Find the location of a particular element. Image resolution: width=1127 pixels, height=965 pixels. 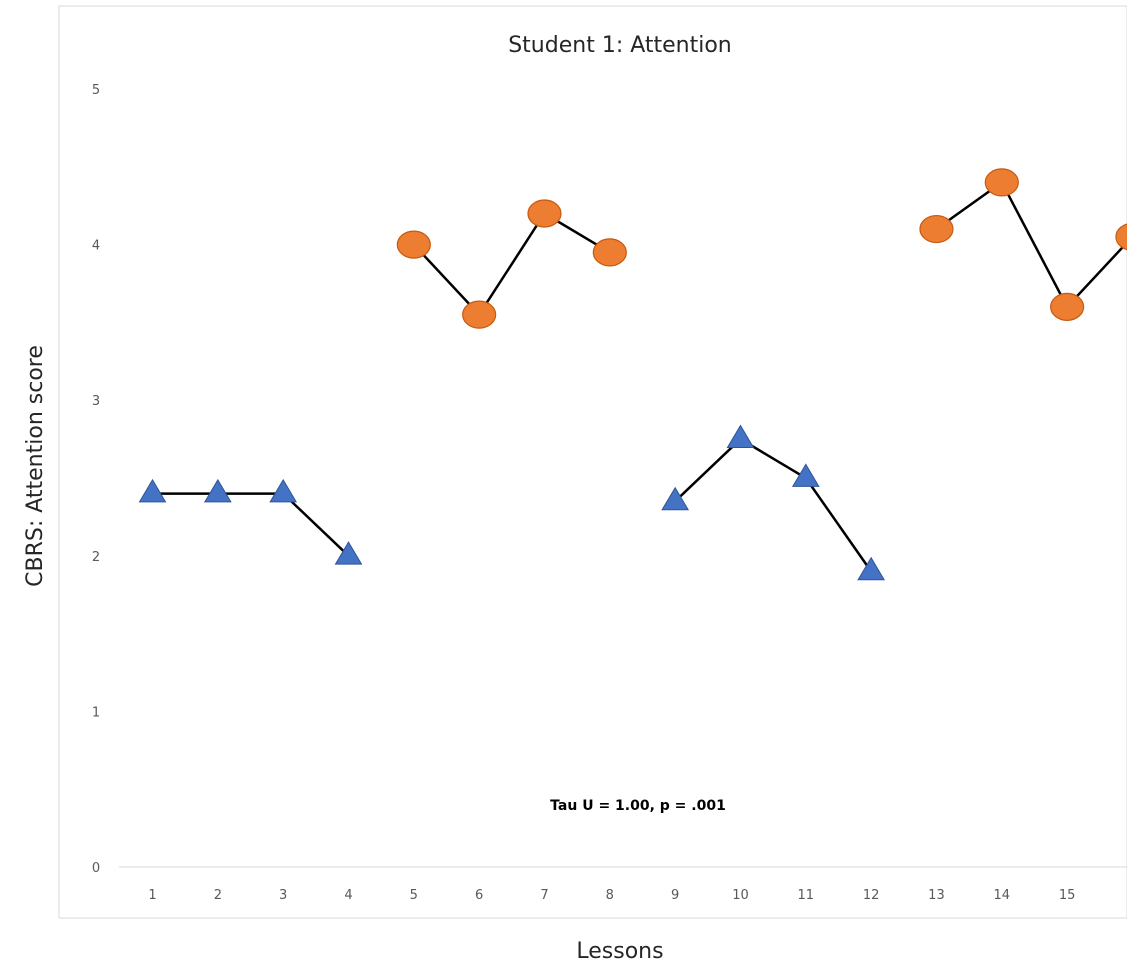

x-tick-label: 9 is located at coordinates (675, 895).